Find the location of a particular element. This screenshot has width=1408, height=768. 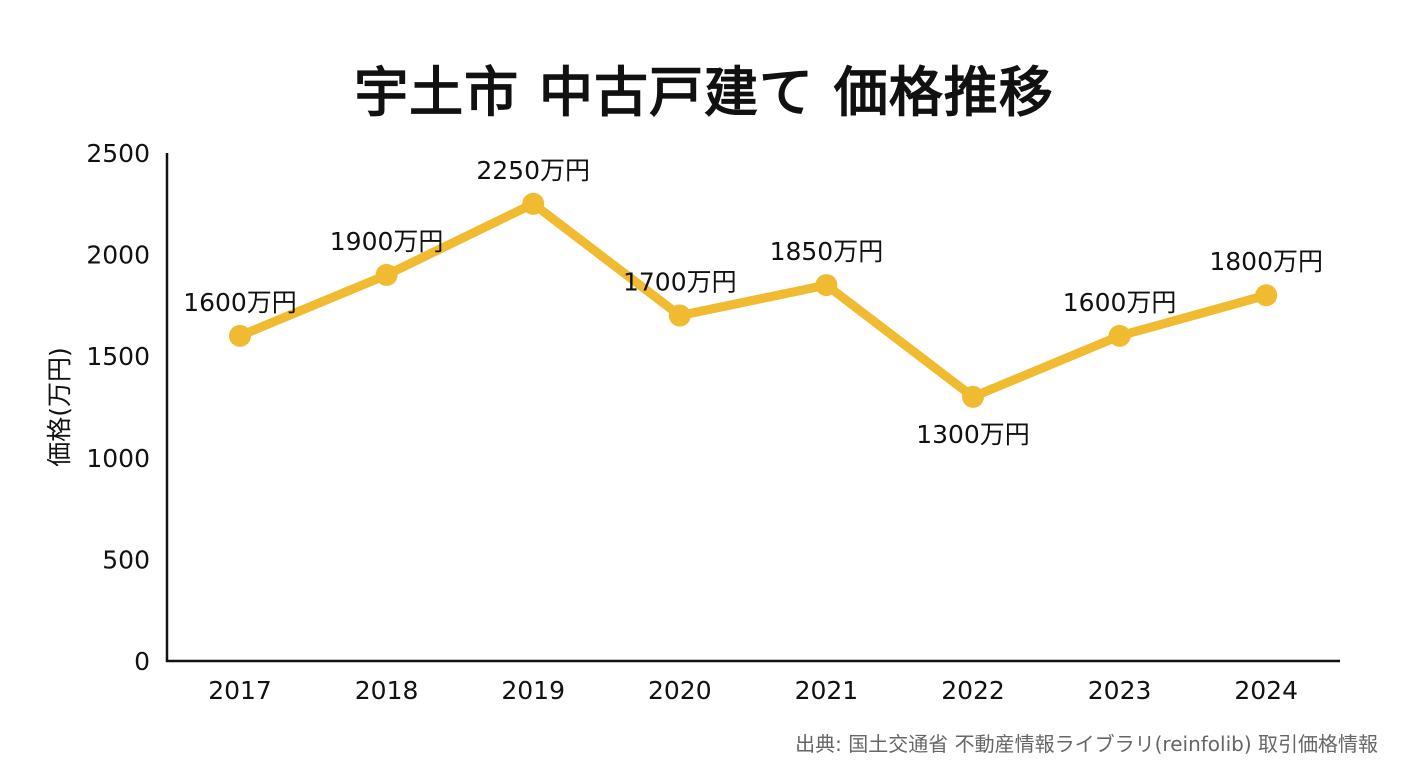

y-tick-labels: 0 500 1000 1500 2000 2500 is located at coordinates (118, 407).